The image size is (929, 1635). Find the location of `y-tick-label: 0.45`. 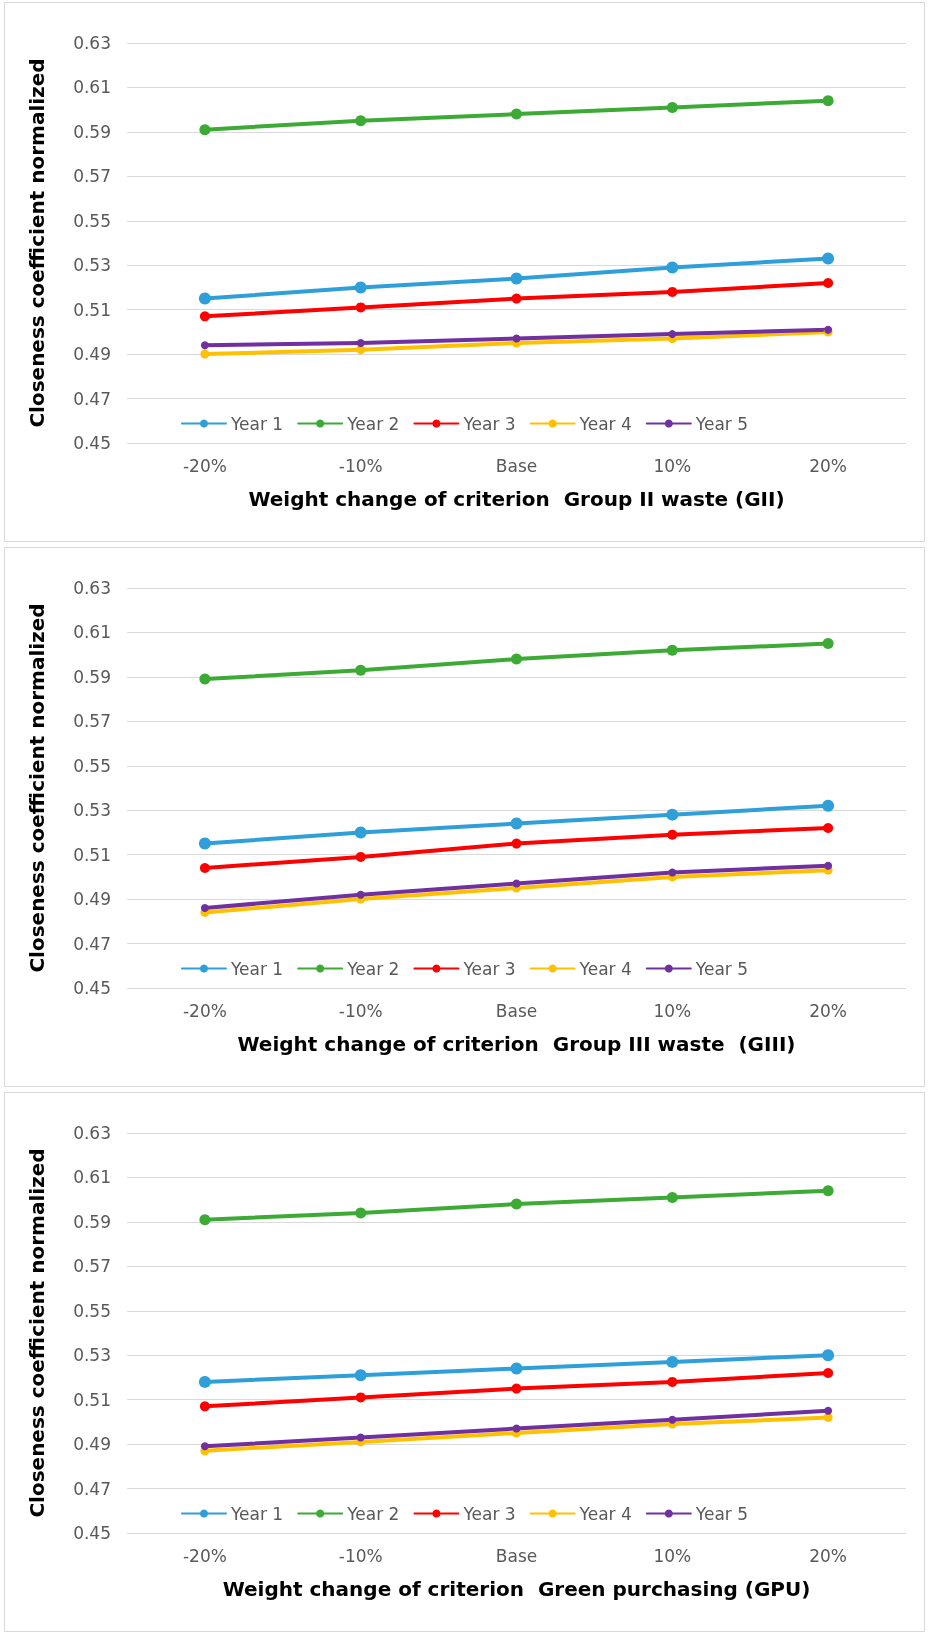

y-tick-label: 0.45 is located at coordinates (92, 988).